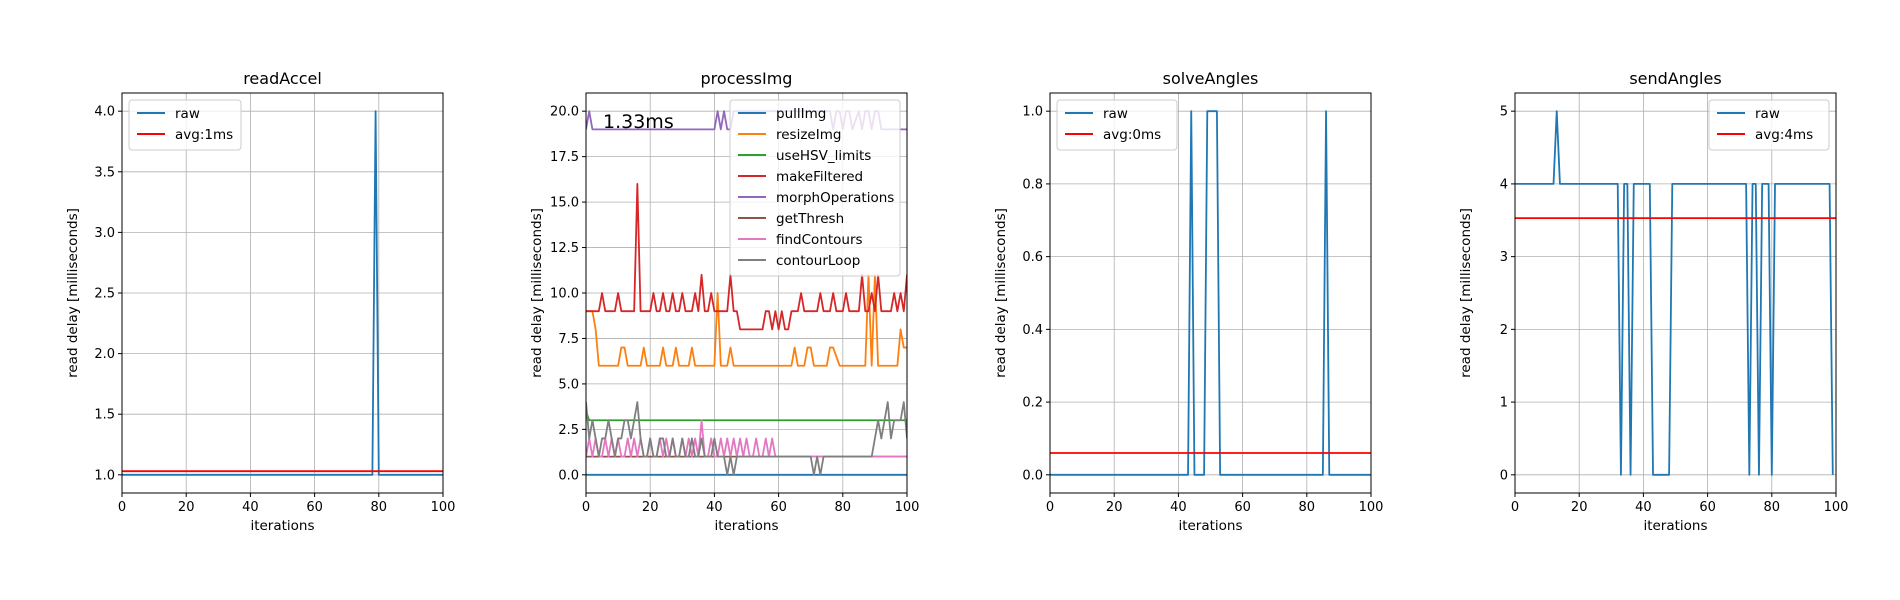 Image resolution: width=1900 pixels, height=600 pixels. Describe the element at coordinates (185, 125) in the screenshot. I see `legend: raw avg:1ms` at that location.